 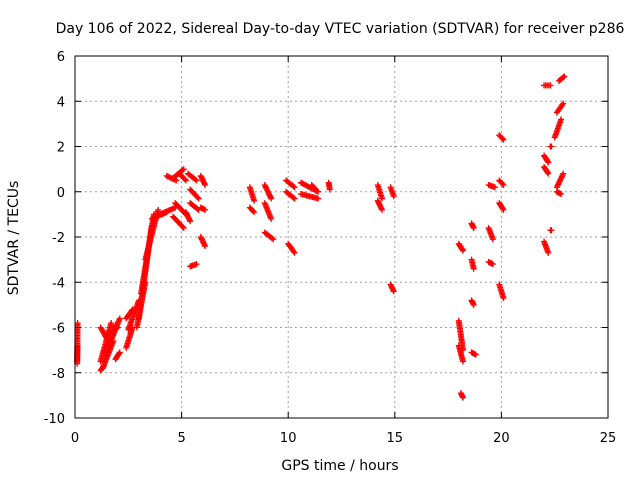 I want to click on y-tick-label: -6, so click(x=58, y=329).